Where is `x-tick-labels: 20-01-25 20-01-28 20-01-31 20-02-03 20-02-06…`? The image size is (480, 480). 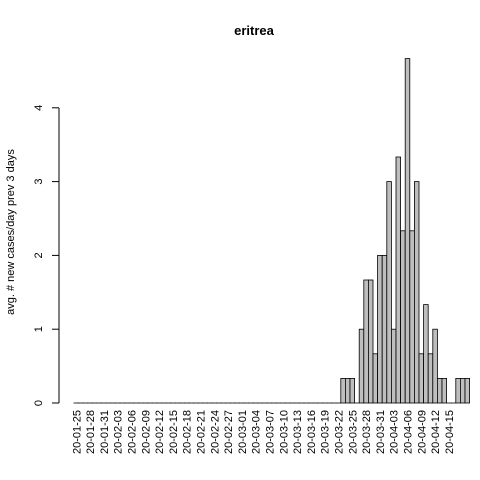
x-tick-labels: 20-01-25 20-01-28 20-01-31 20-02-03 20-02-06… is located at coordinates (263, 432).